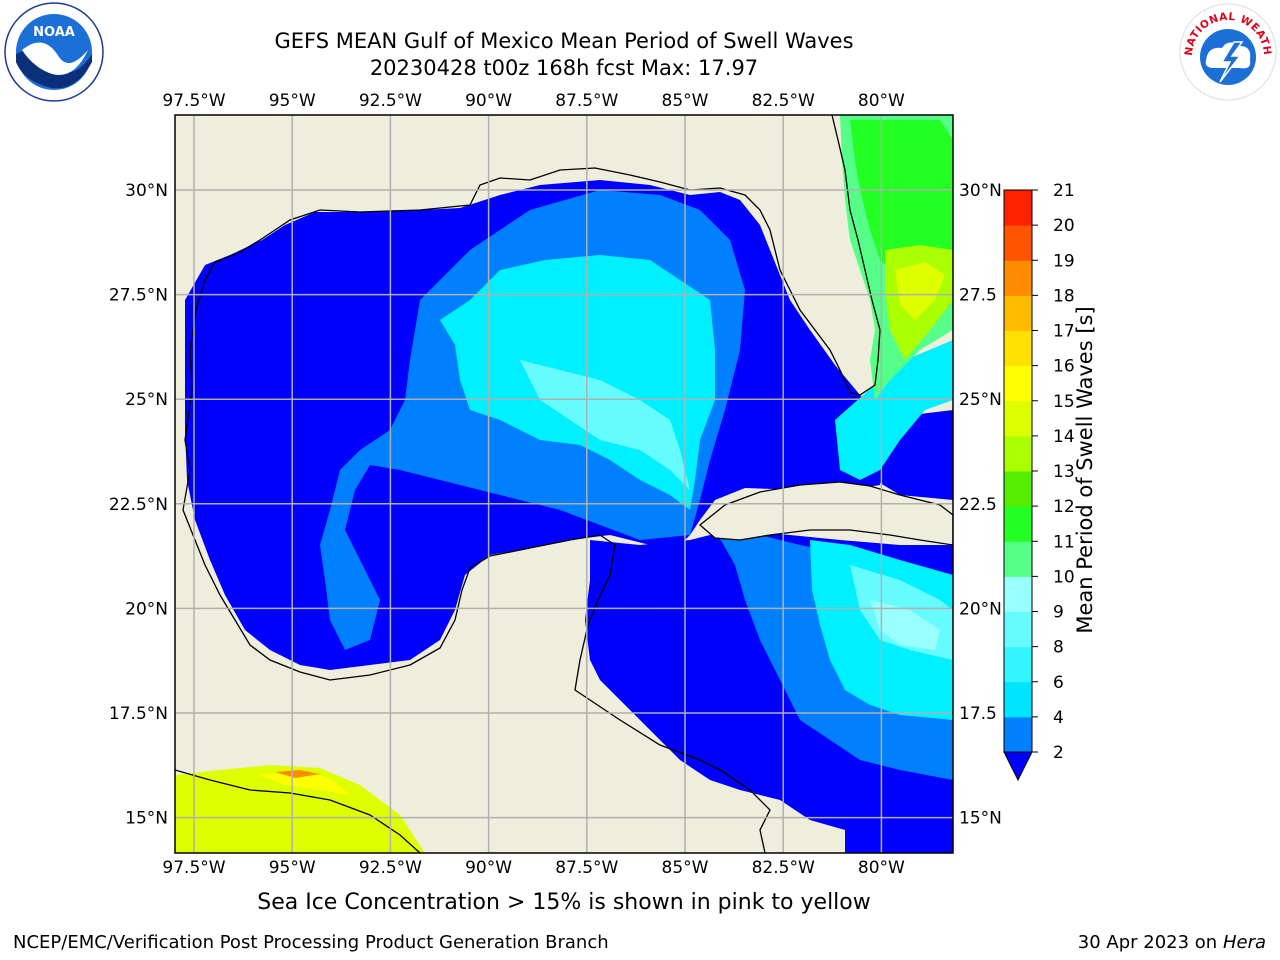 The image size is (1280, 960). Describe the element at coordinates (298, 811) in the screenshot. I see `central-america-coastline` at that location.